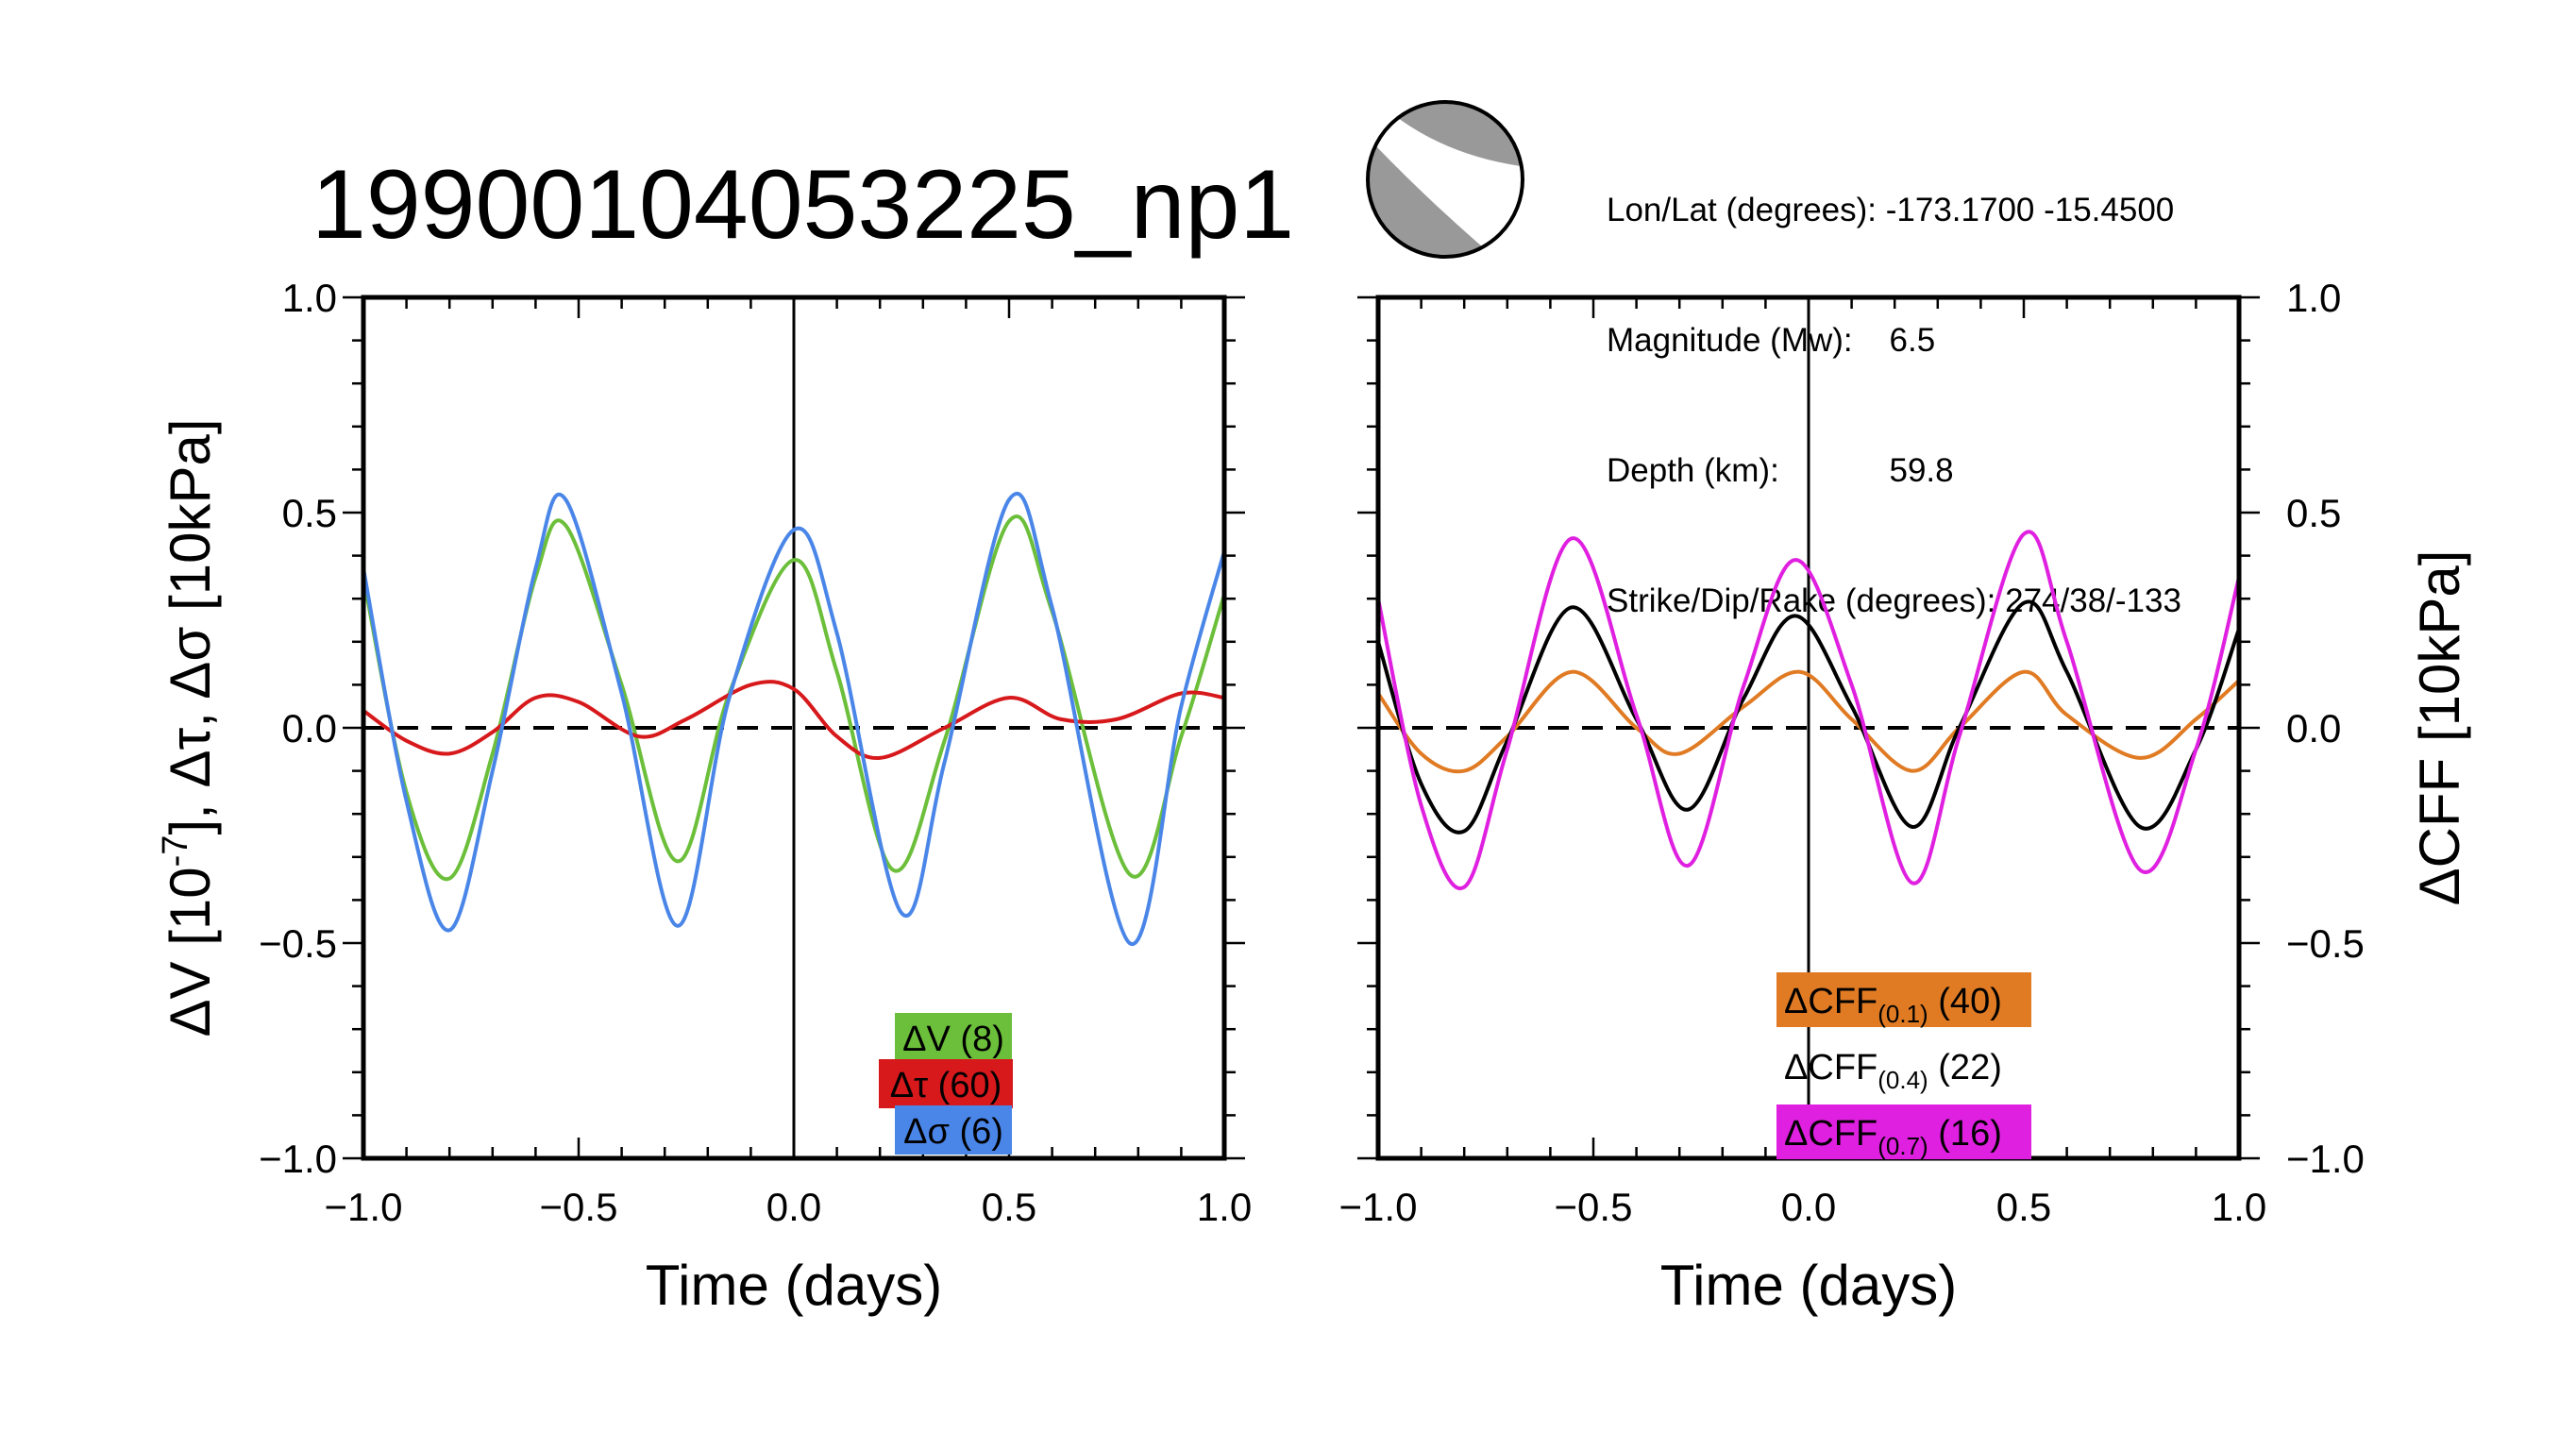  I want to click on beachball-outline, so click(1445, 179).